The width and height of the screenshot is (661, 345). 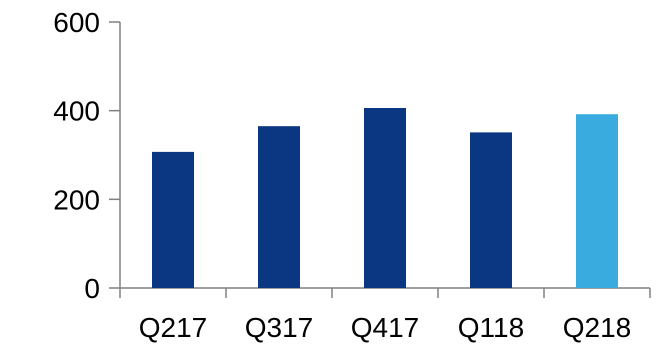 What do you see at coordinates (491, 210) in the screenshot?
I see `bar-q118` at bounding box center [491, 210].